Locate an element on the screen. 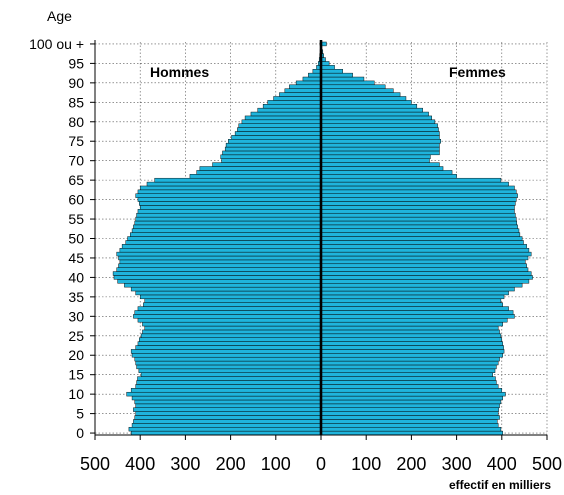 This screenshot has width=564, height=495. y-tick-label: 0 is located at coordinates (80, 433).